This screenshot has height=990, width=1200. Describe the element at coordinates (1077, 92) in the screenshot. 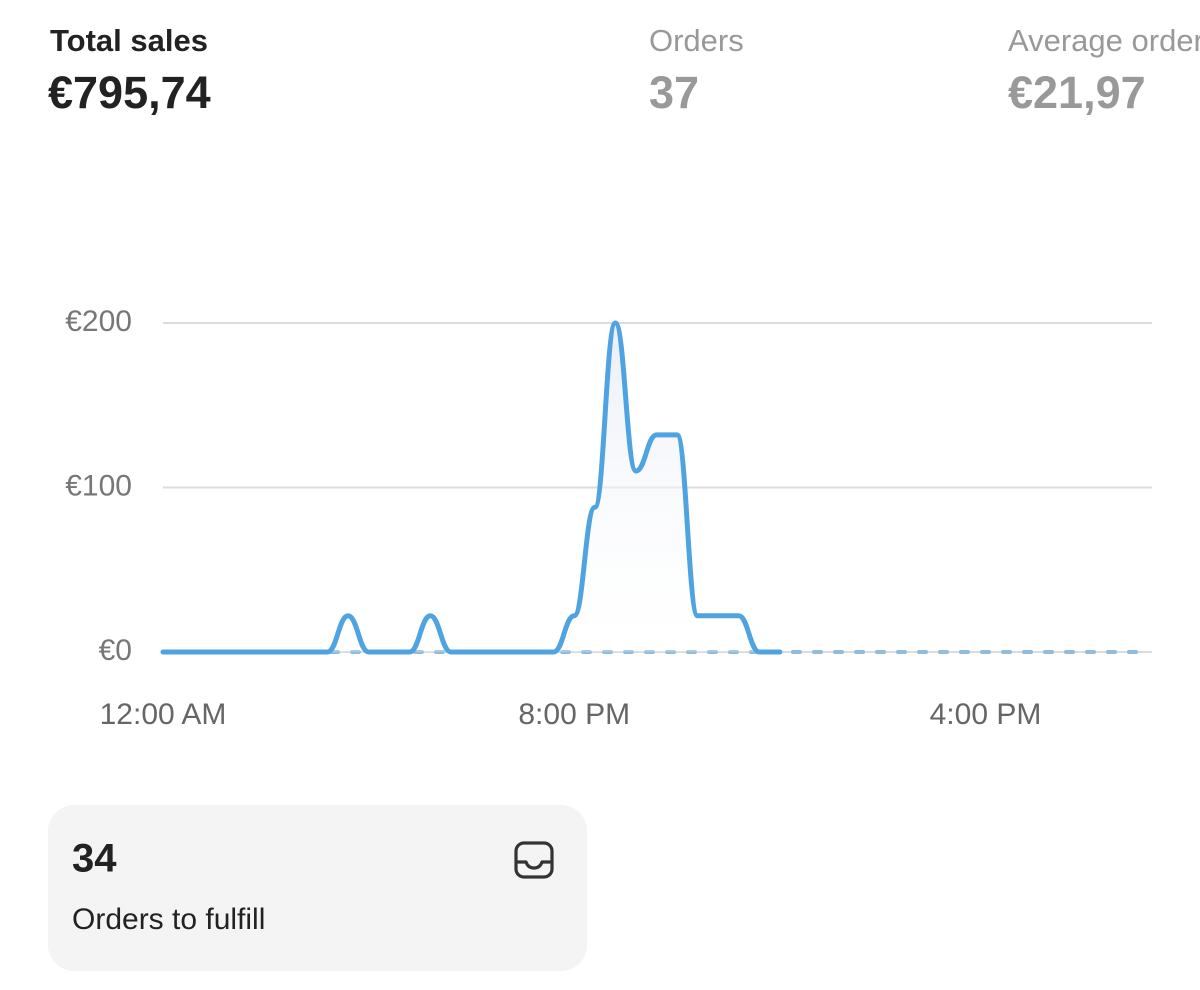

I see `metric-value: €21,97` at that location.